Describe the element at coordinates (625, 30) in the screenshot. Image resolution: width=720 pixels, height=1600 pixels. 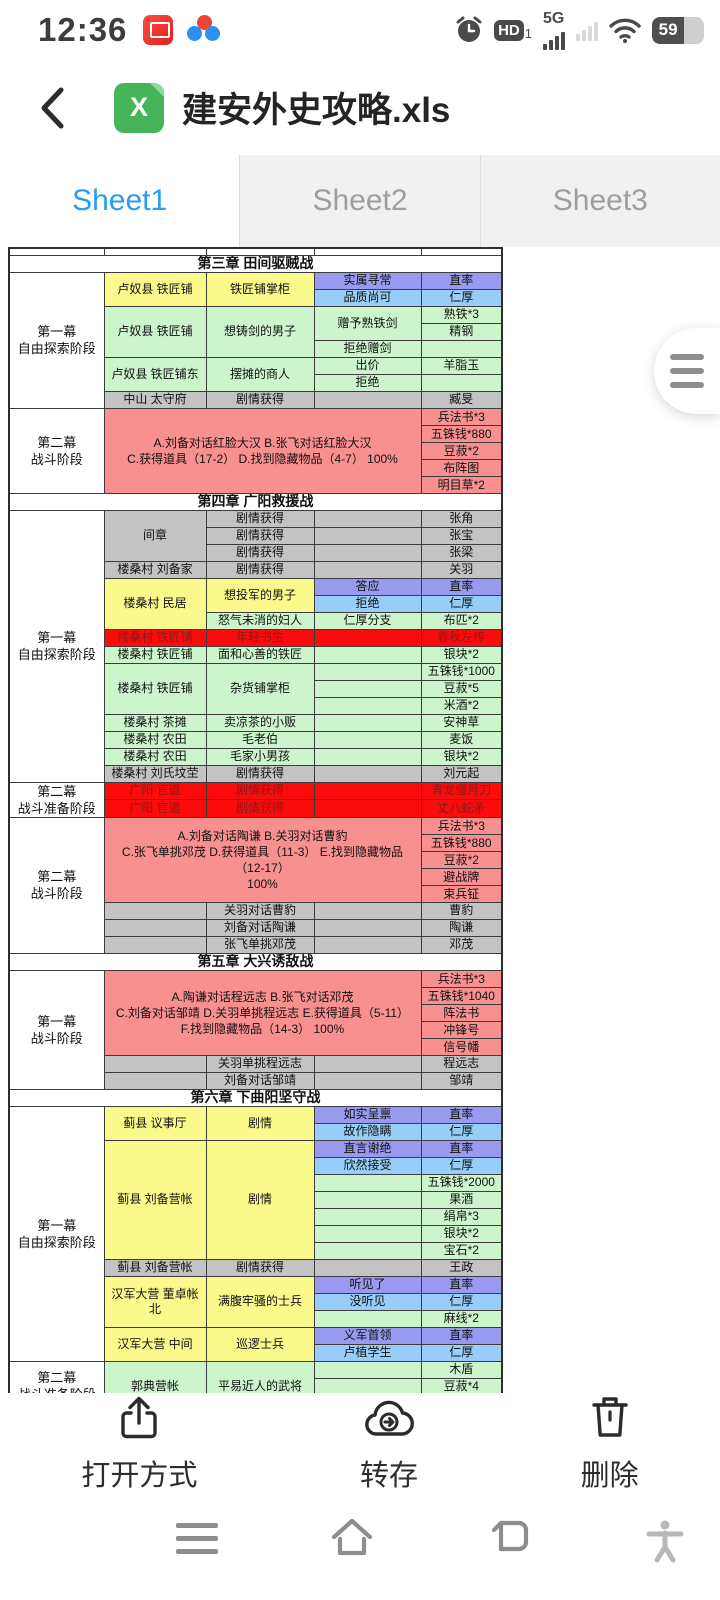
I see `wifi-icon` at that location.